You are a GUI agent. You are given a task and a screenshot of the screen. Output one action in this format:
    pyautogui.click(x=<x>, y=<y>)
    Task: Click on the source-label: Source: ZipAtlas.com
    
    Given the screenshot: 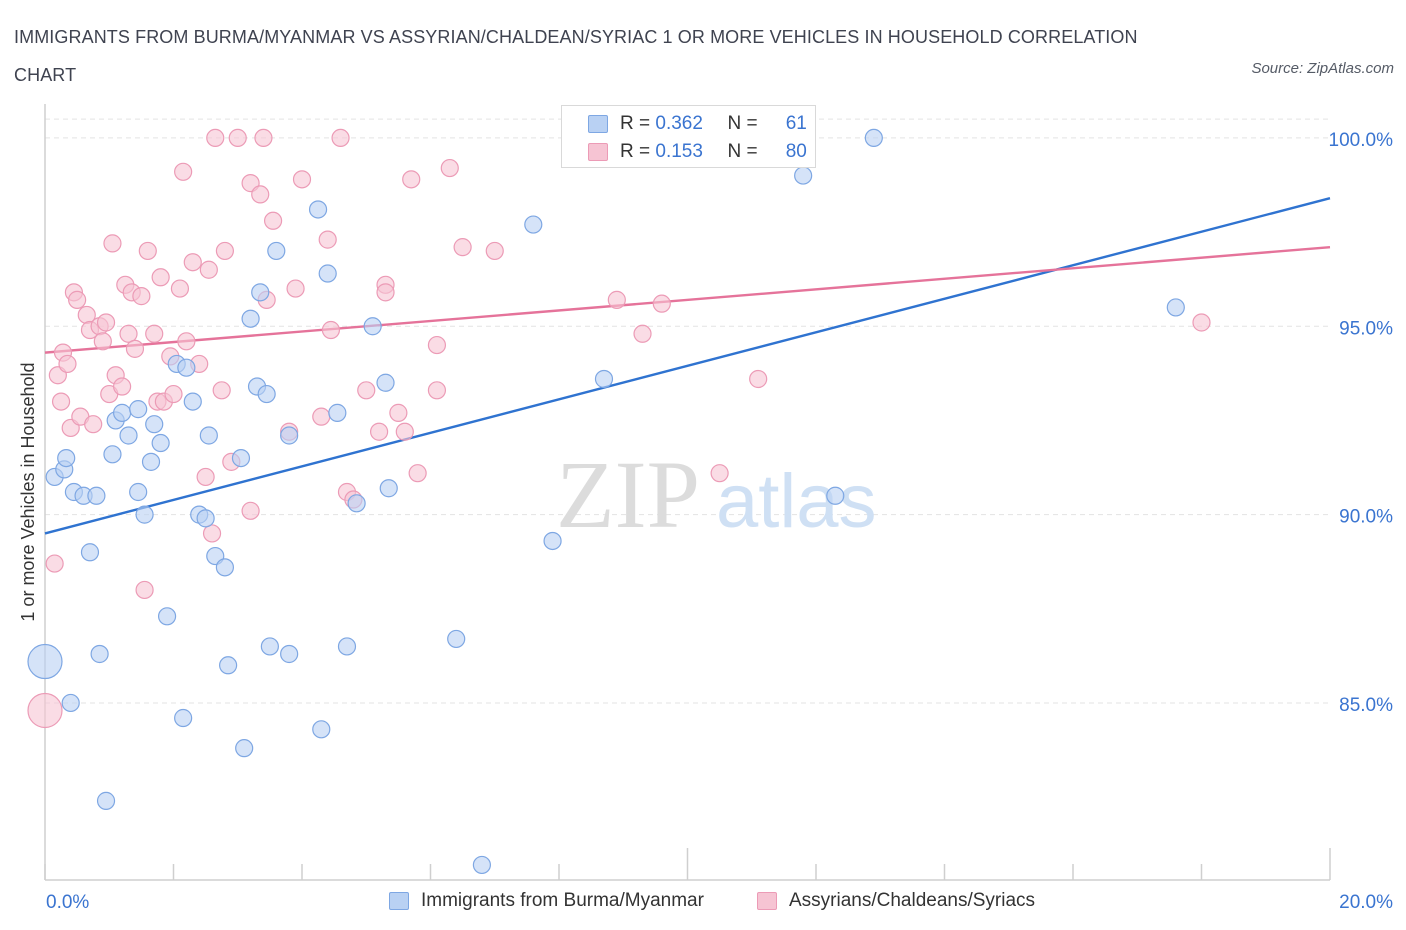 What is the action you would take?
    pyautogui.click(x=1322, y=68)
    